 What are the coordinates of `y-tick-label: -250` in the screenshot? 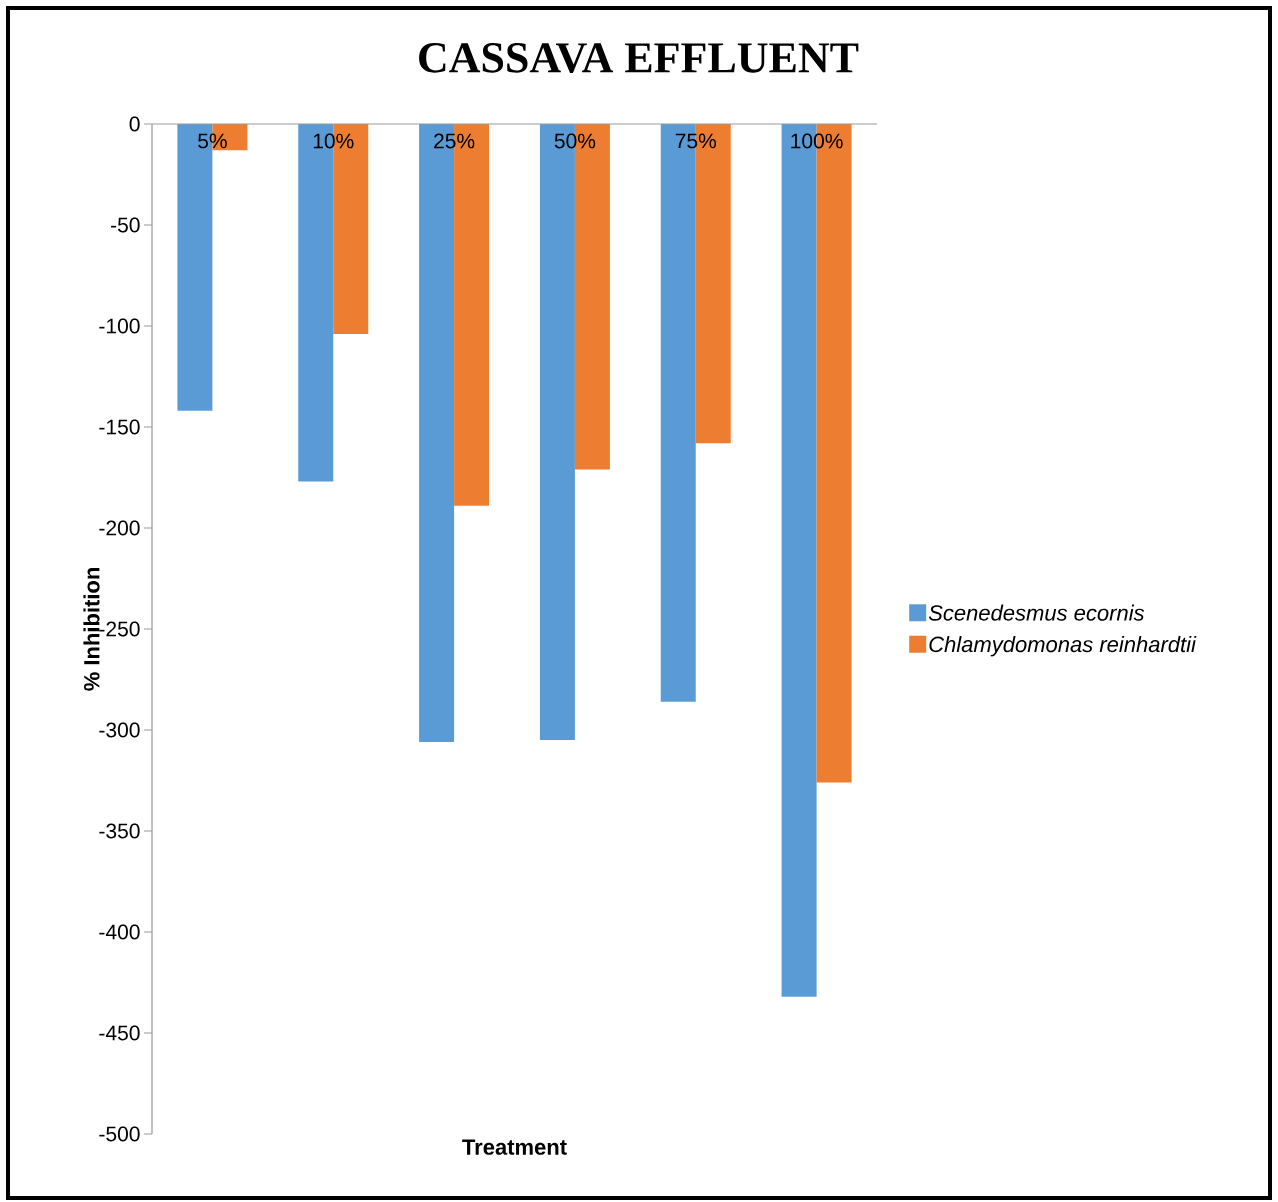 It's located at (119, 629).